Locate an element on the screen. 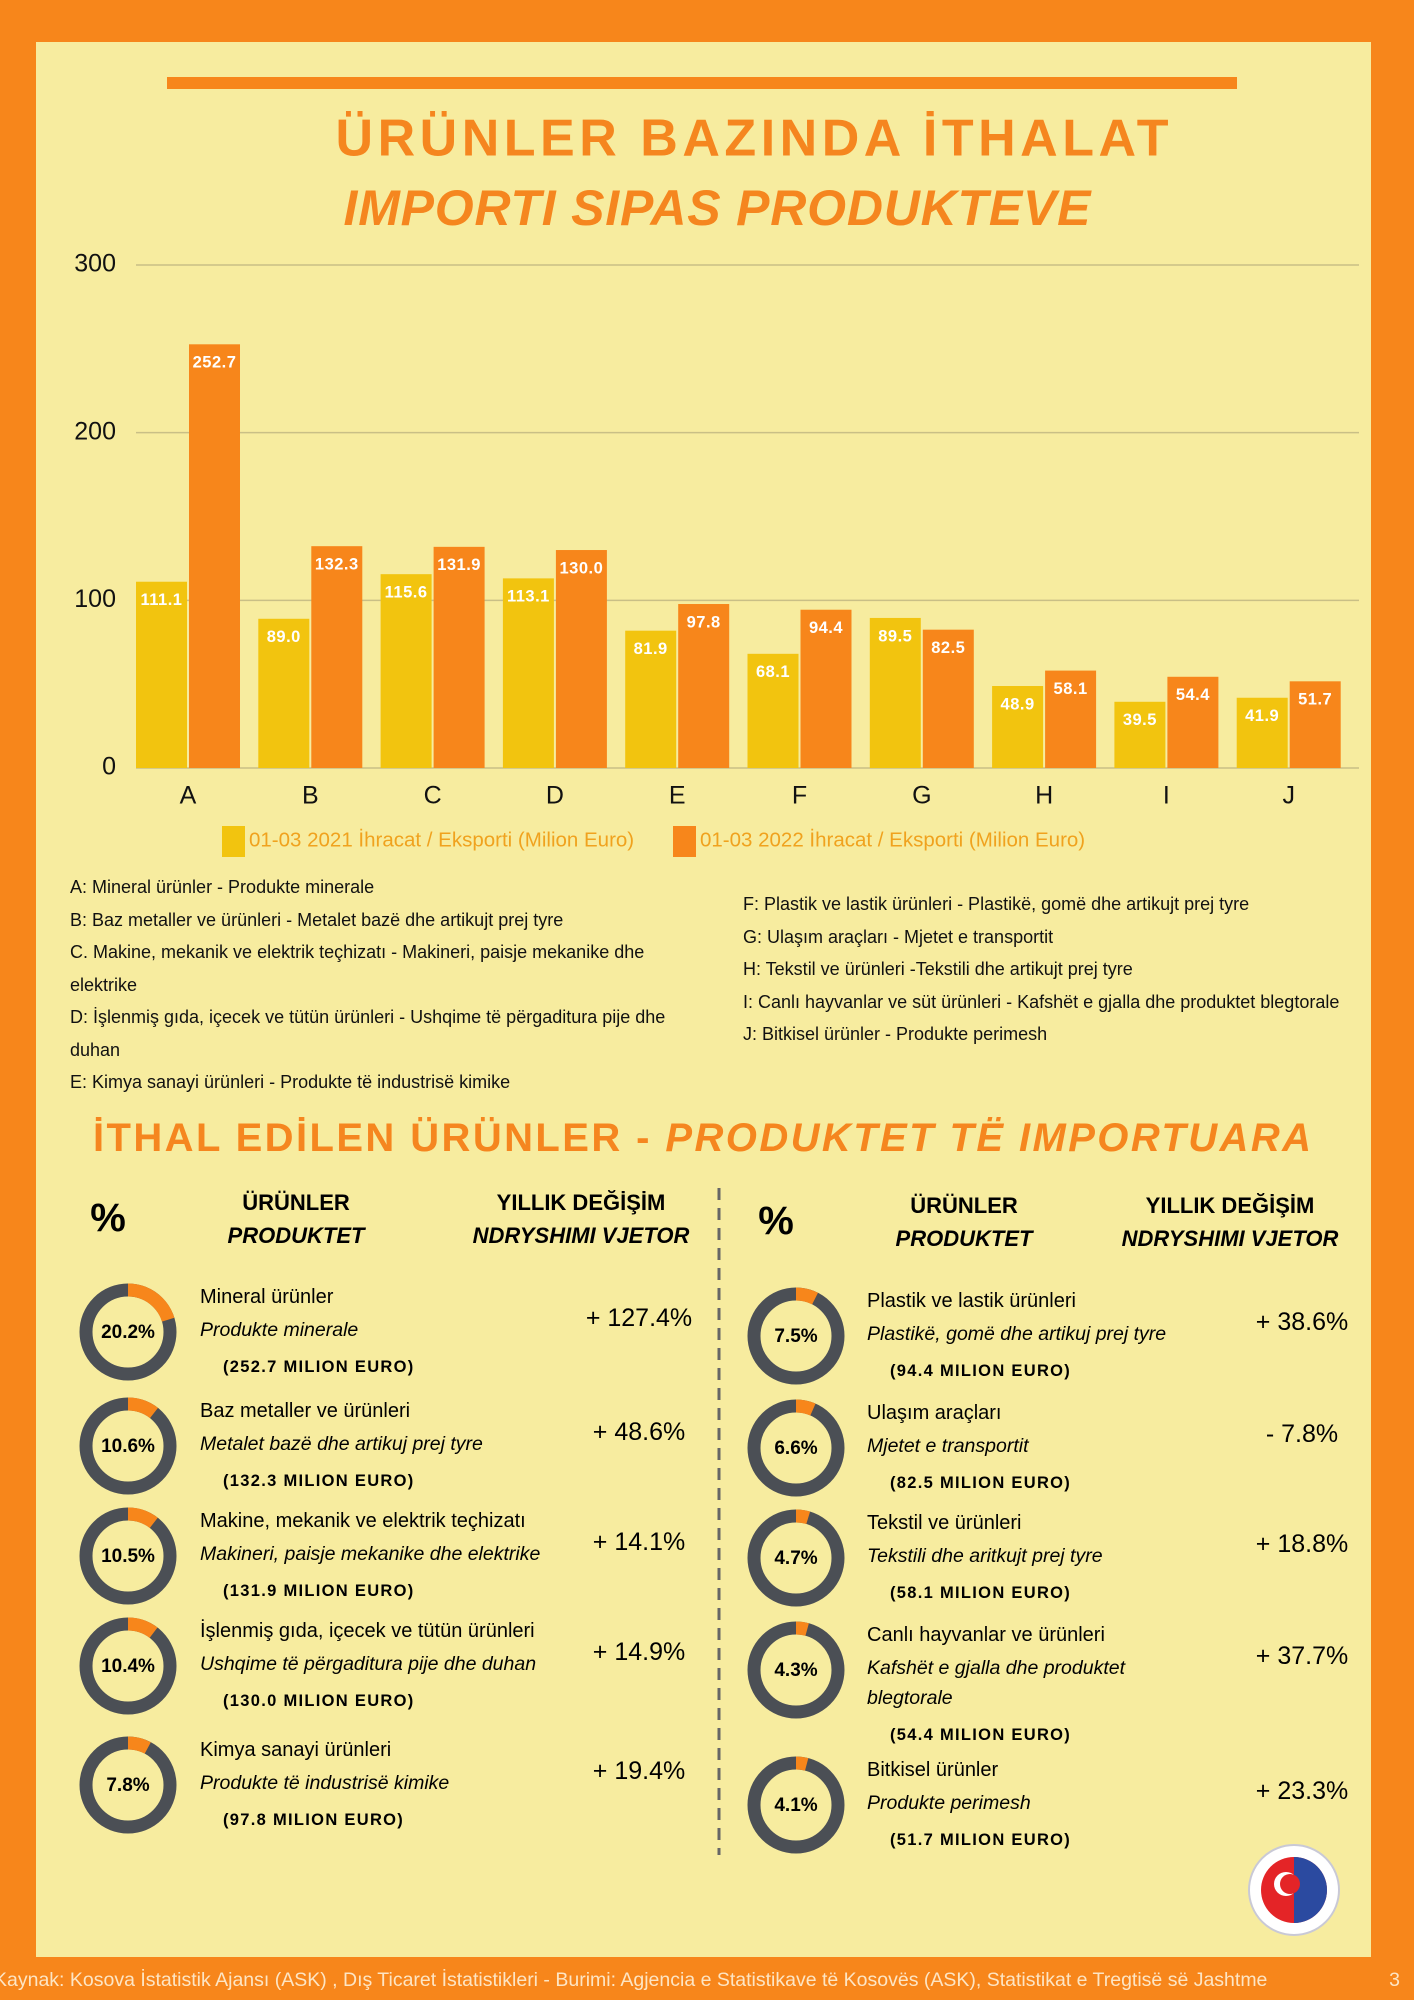  y-tick-label: 100 is located at coordinates (95, 599).